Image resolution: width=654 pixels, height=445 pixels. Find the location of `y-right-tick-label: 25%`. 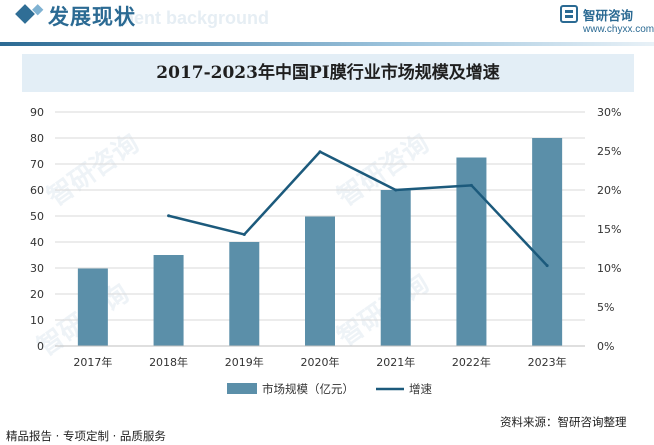

y-right-tick-label: 25% is located at coordinates (609, 151).